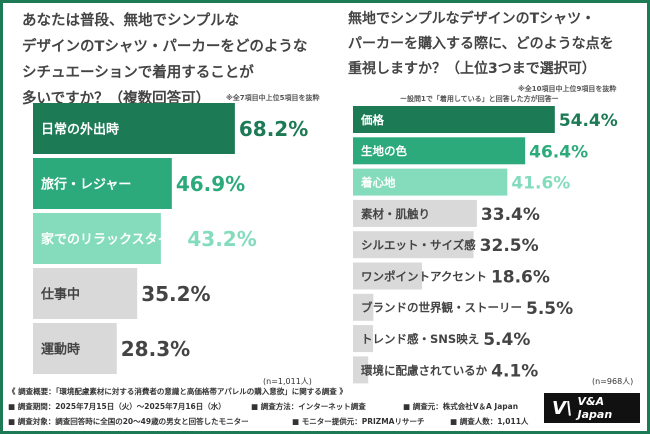 The image size is (650, 434). Describe the element at coordinates (221, 239) in the screenshot. I see `bar-value: 43.2%` at that location.